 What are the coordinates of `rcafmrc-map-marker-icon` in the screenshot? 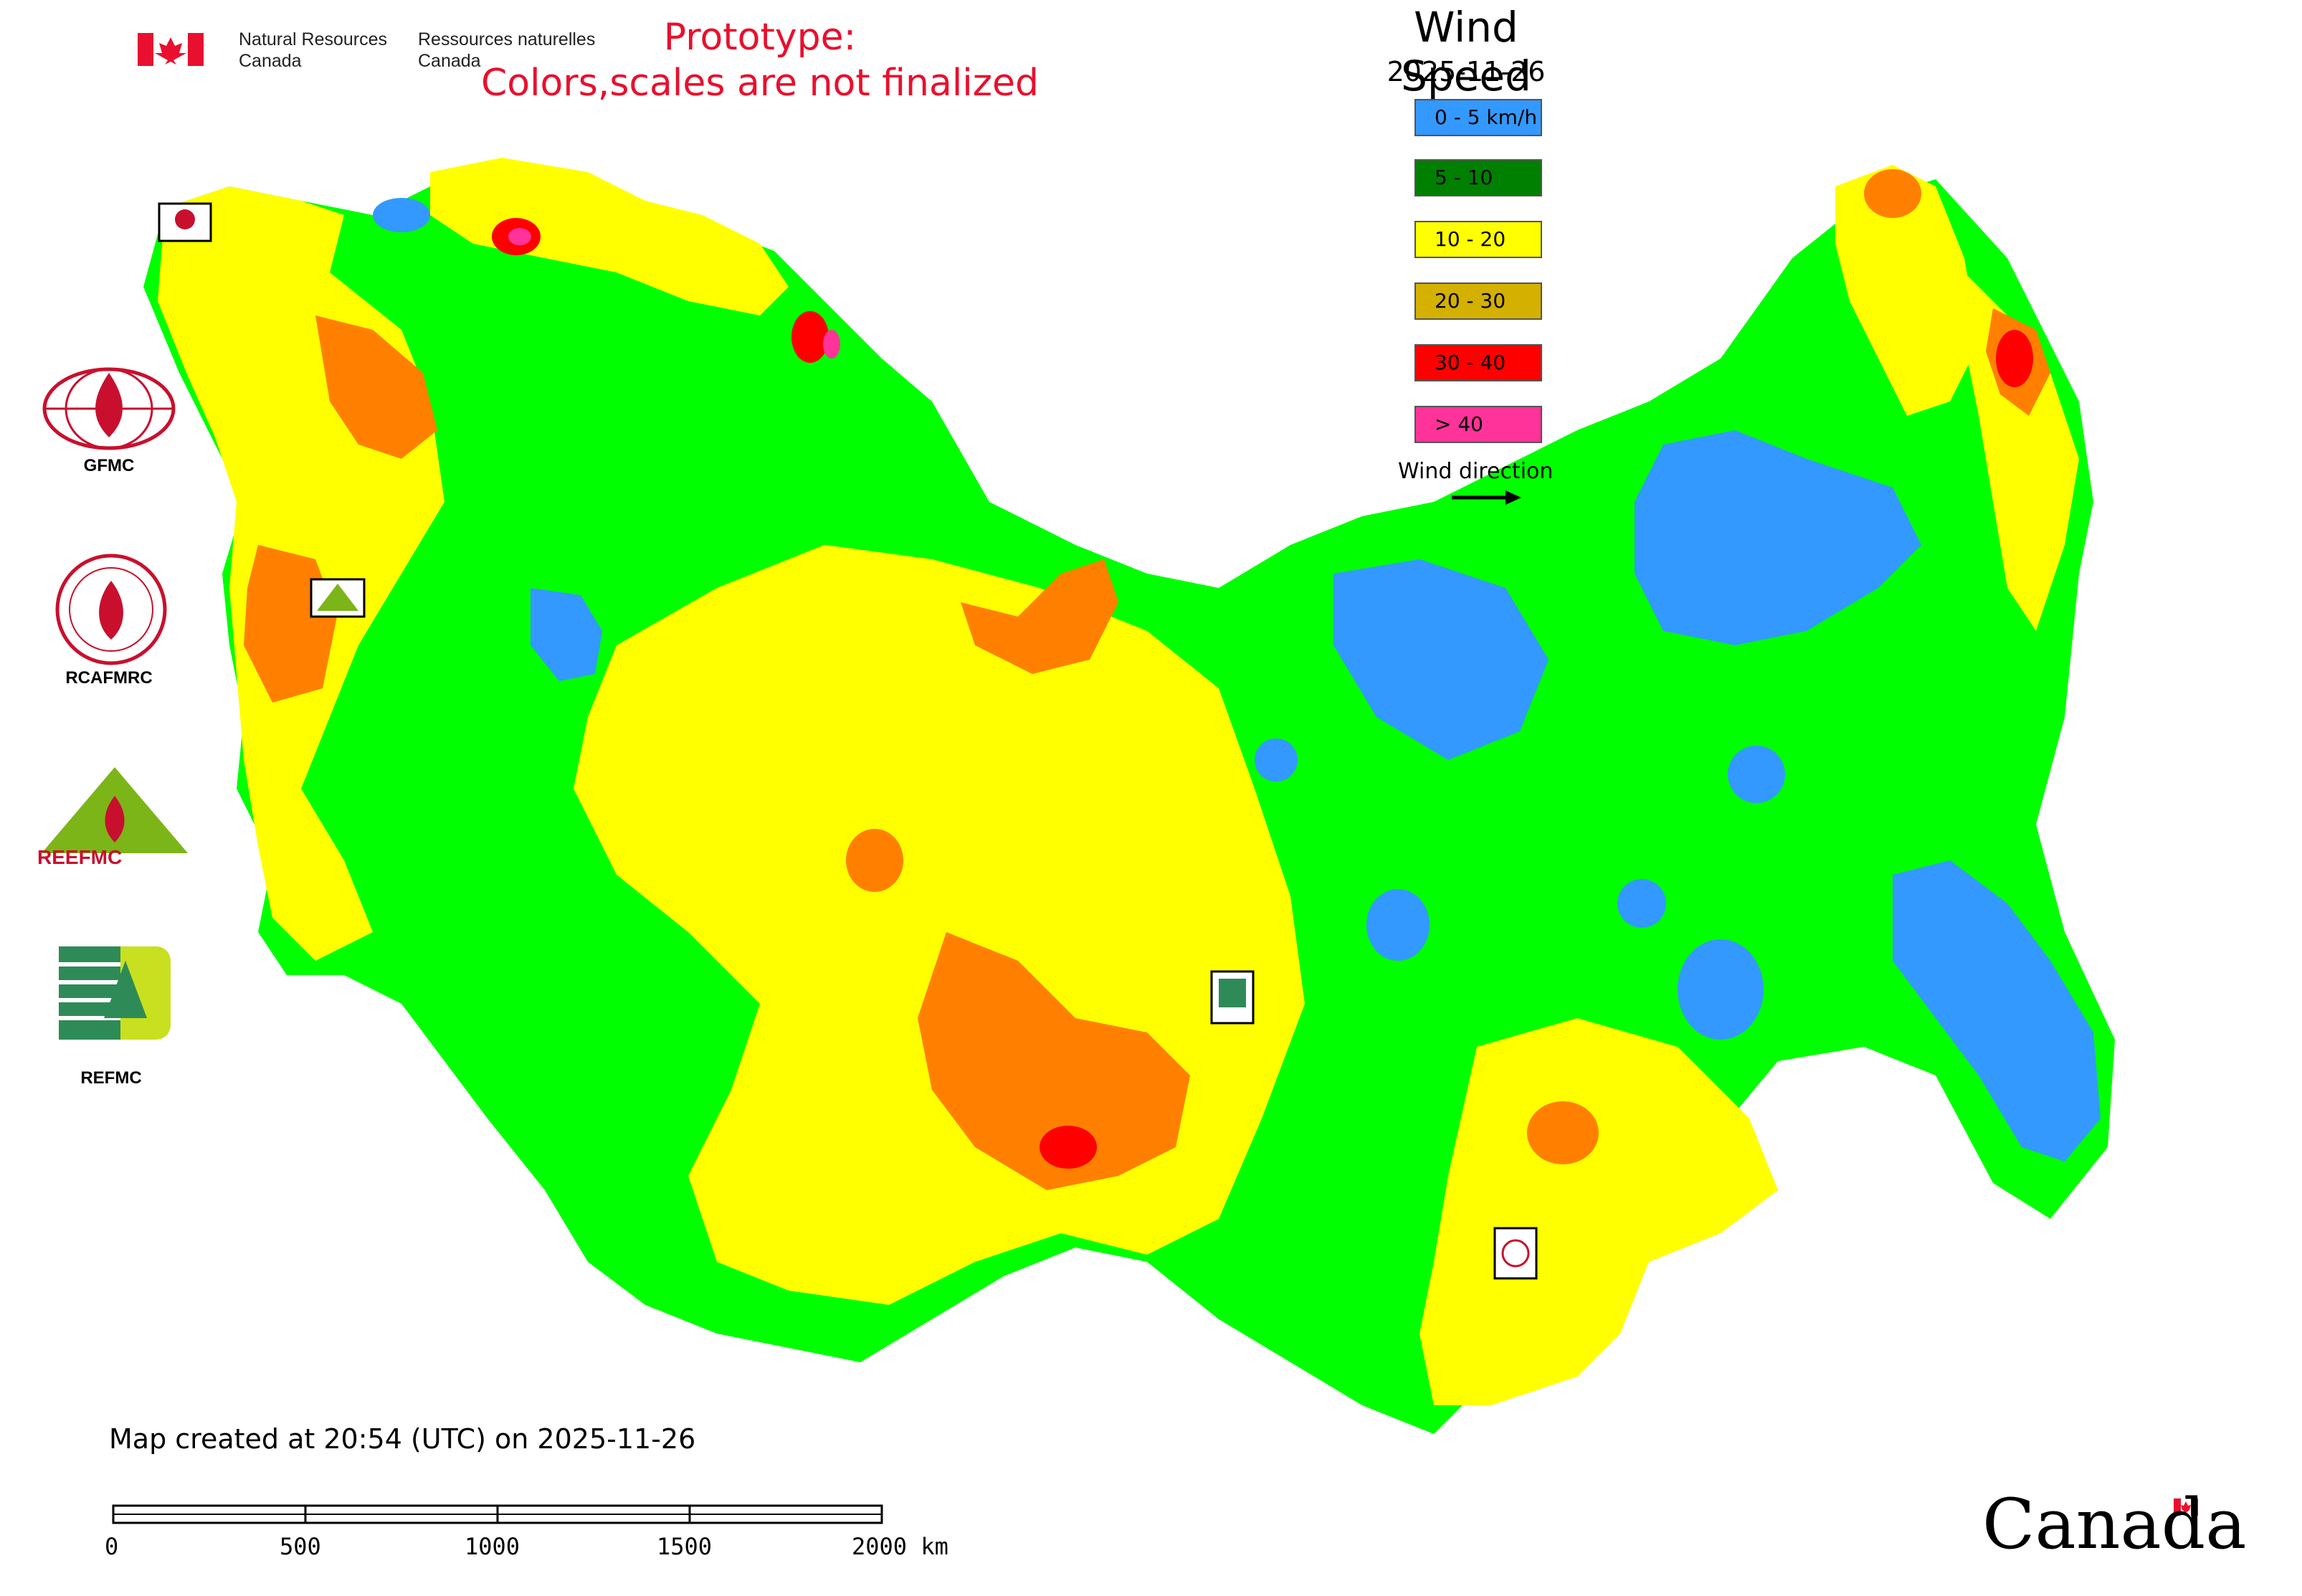 It's located at (1516, 1253).